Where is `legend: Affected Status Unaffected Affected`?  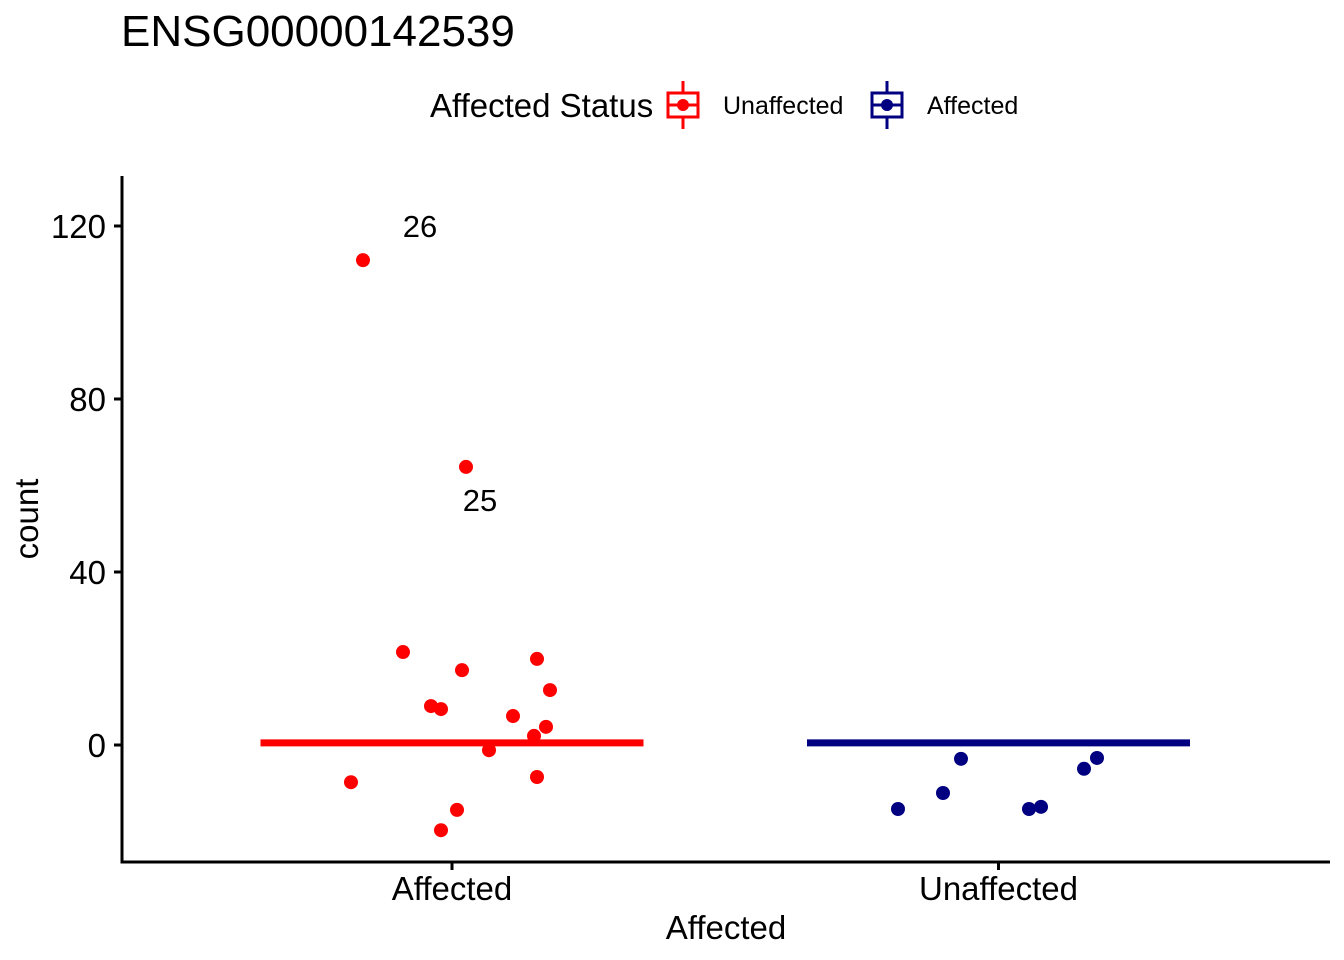
legend: Affected Status Unaffected Affected is located at coordinates (724, 105).